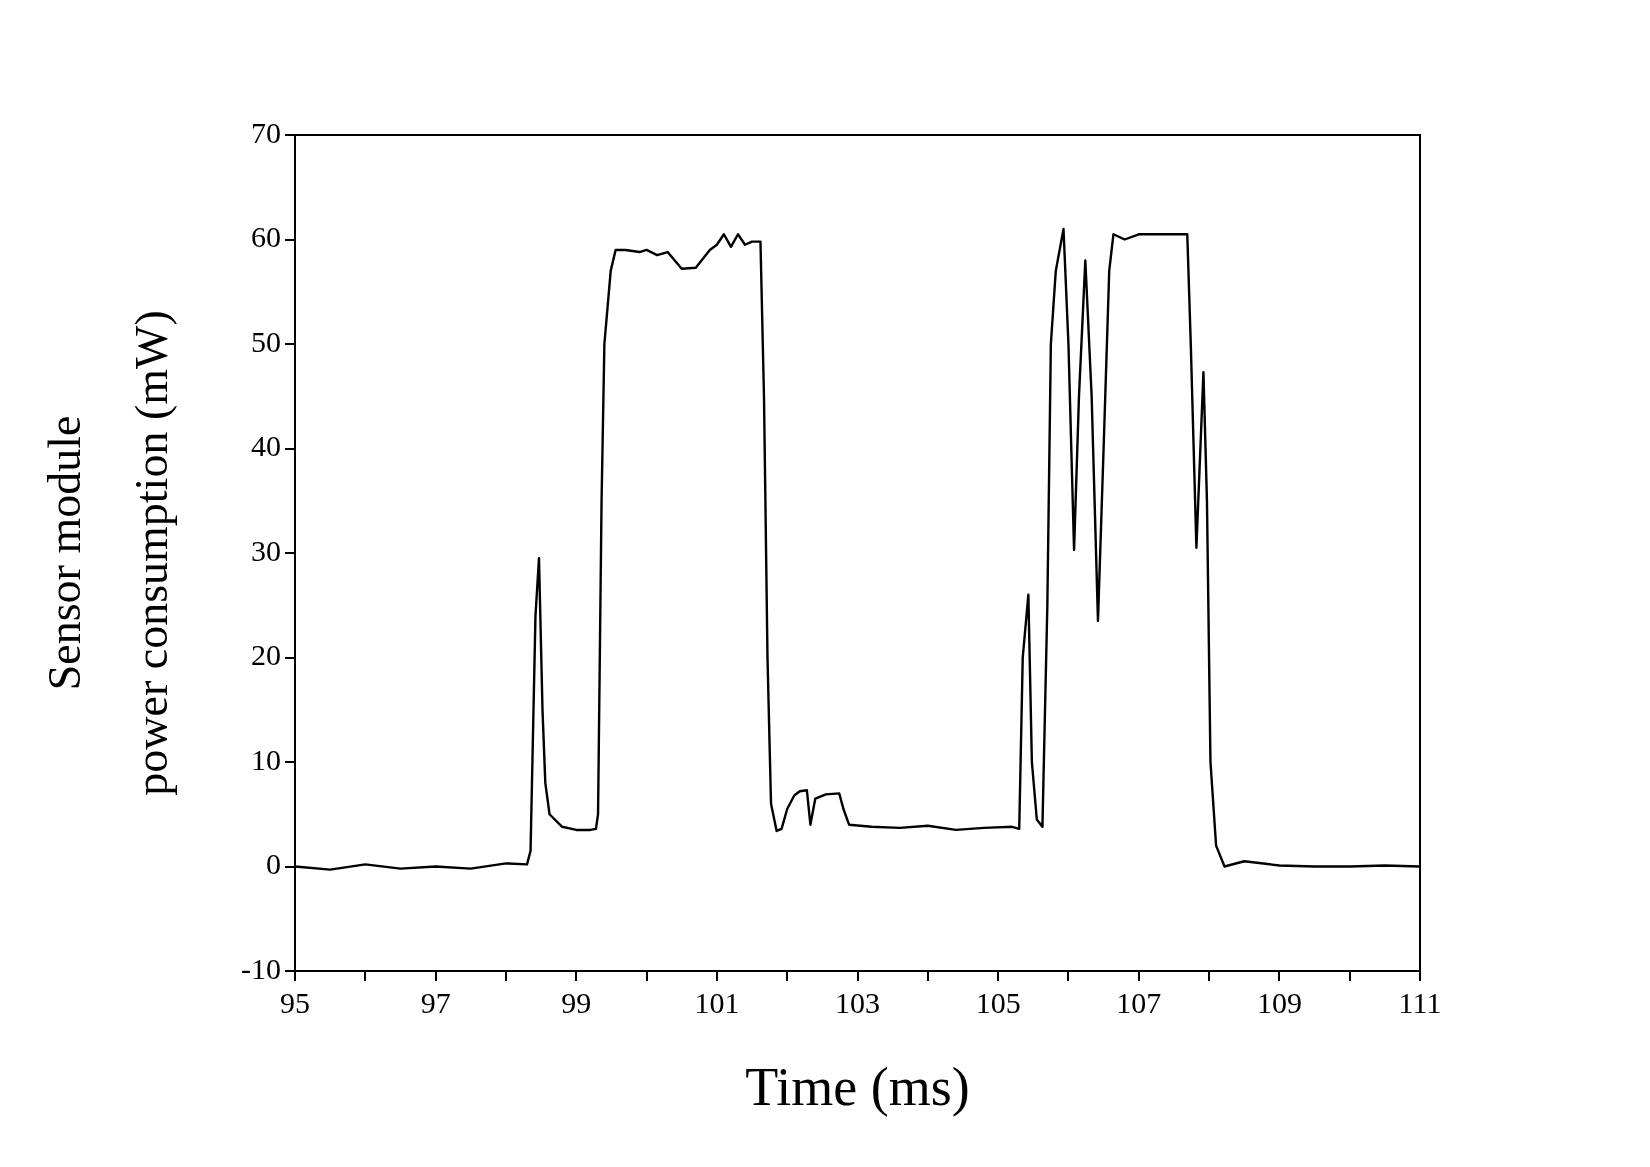 The height and width of the screenshot is (1167, 1650). I want to click on x-tick-label: 95, so click(295, 1002).